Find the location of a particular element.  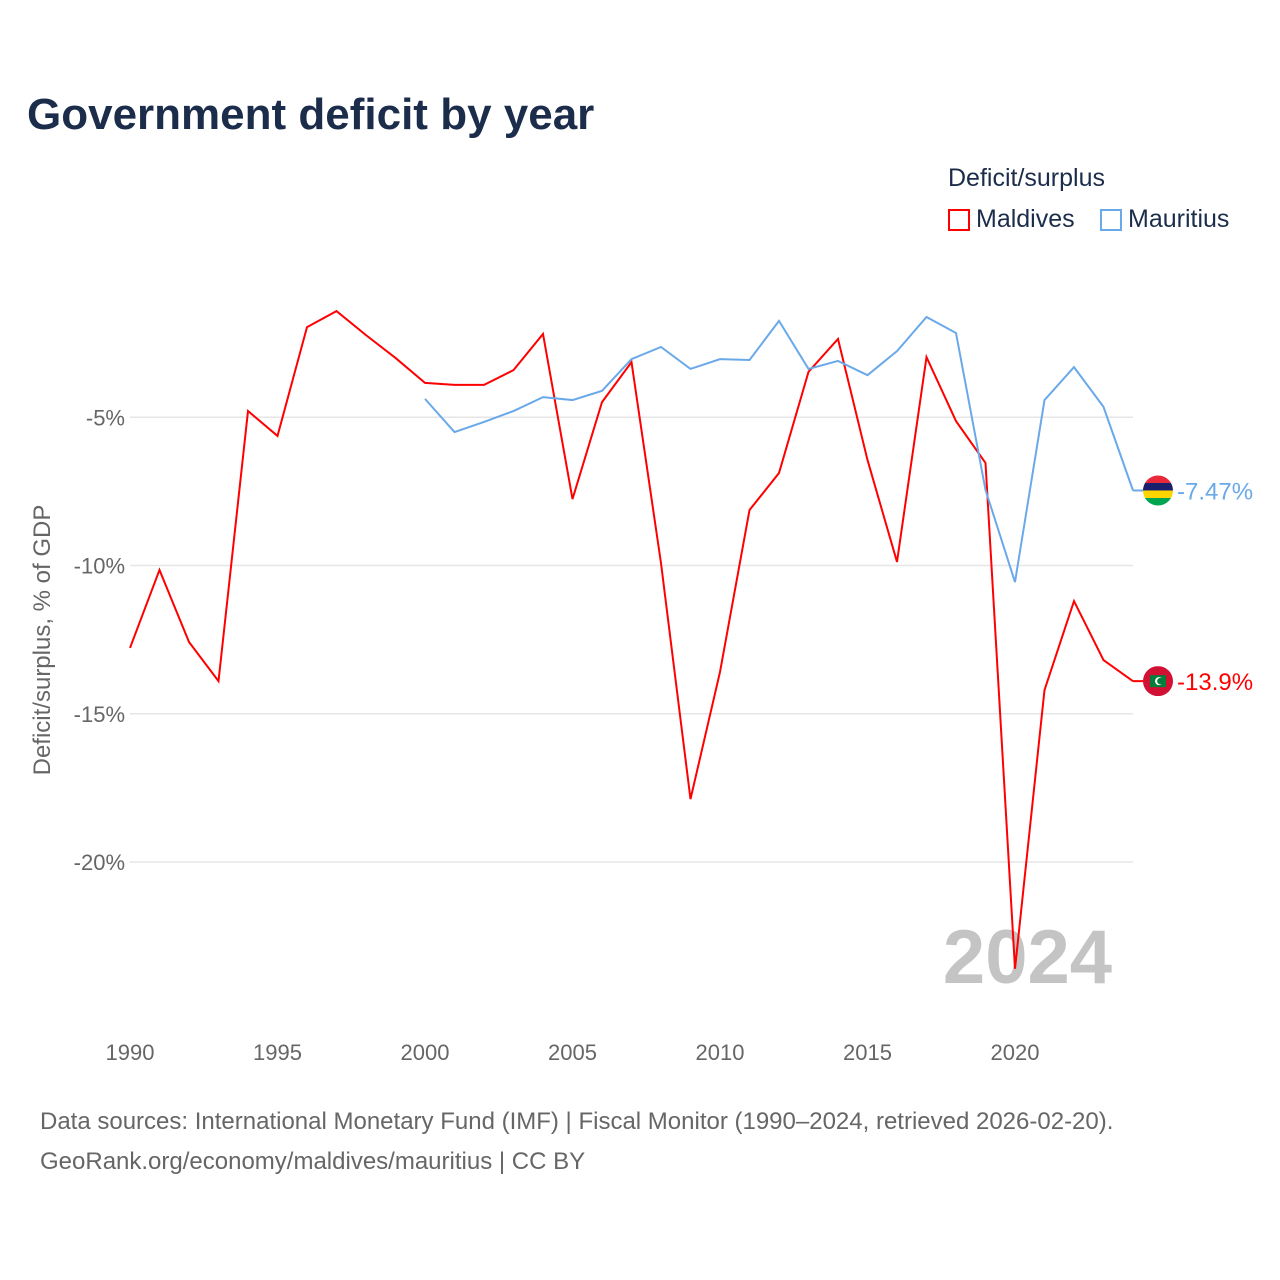

chart-title: Government deficit by year is located at coordinates (311, 114).